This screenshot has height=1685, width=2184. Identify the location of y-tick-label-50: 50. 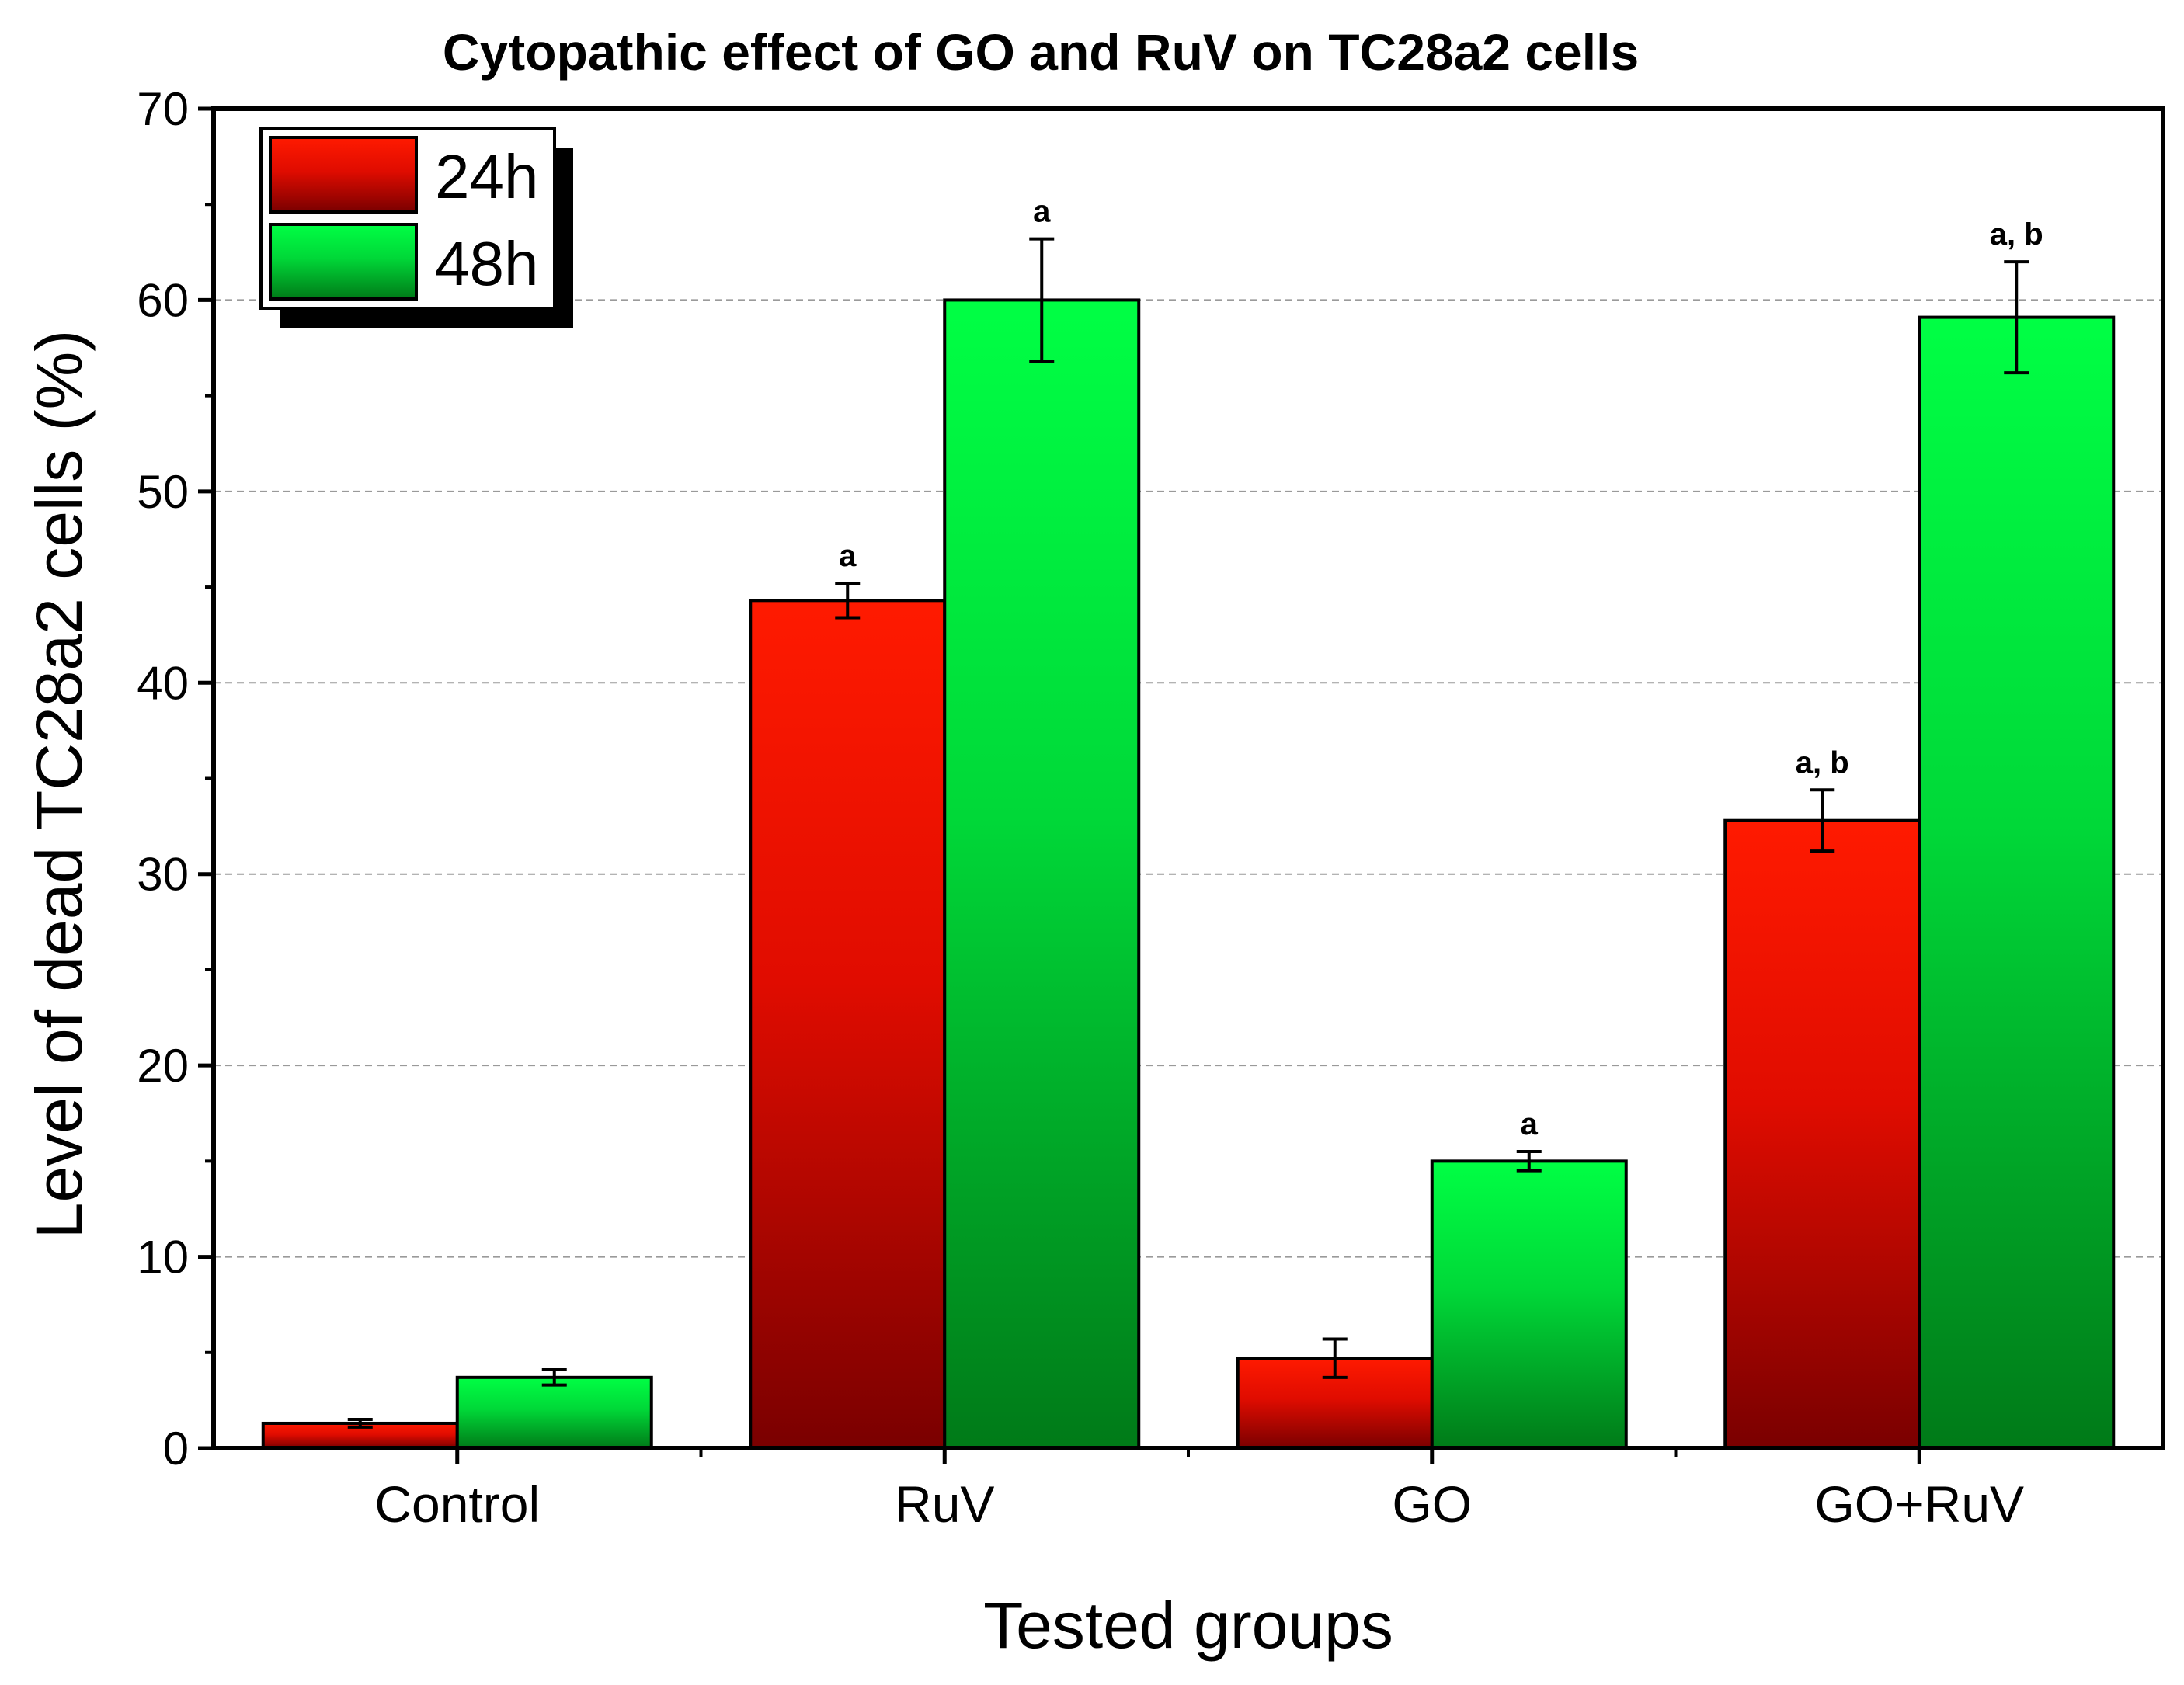
(163, 492).